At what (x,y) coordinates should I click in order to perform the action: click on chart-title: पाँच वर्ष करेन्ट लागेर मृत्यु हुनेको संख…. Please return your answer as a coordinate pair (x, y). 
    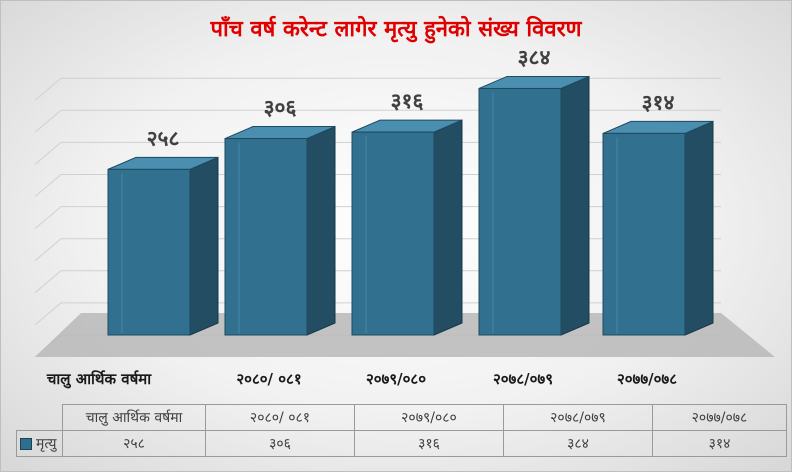
    Looking at the image, I should click on (396, 29).